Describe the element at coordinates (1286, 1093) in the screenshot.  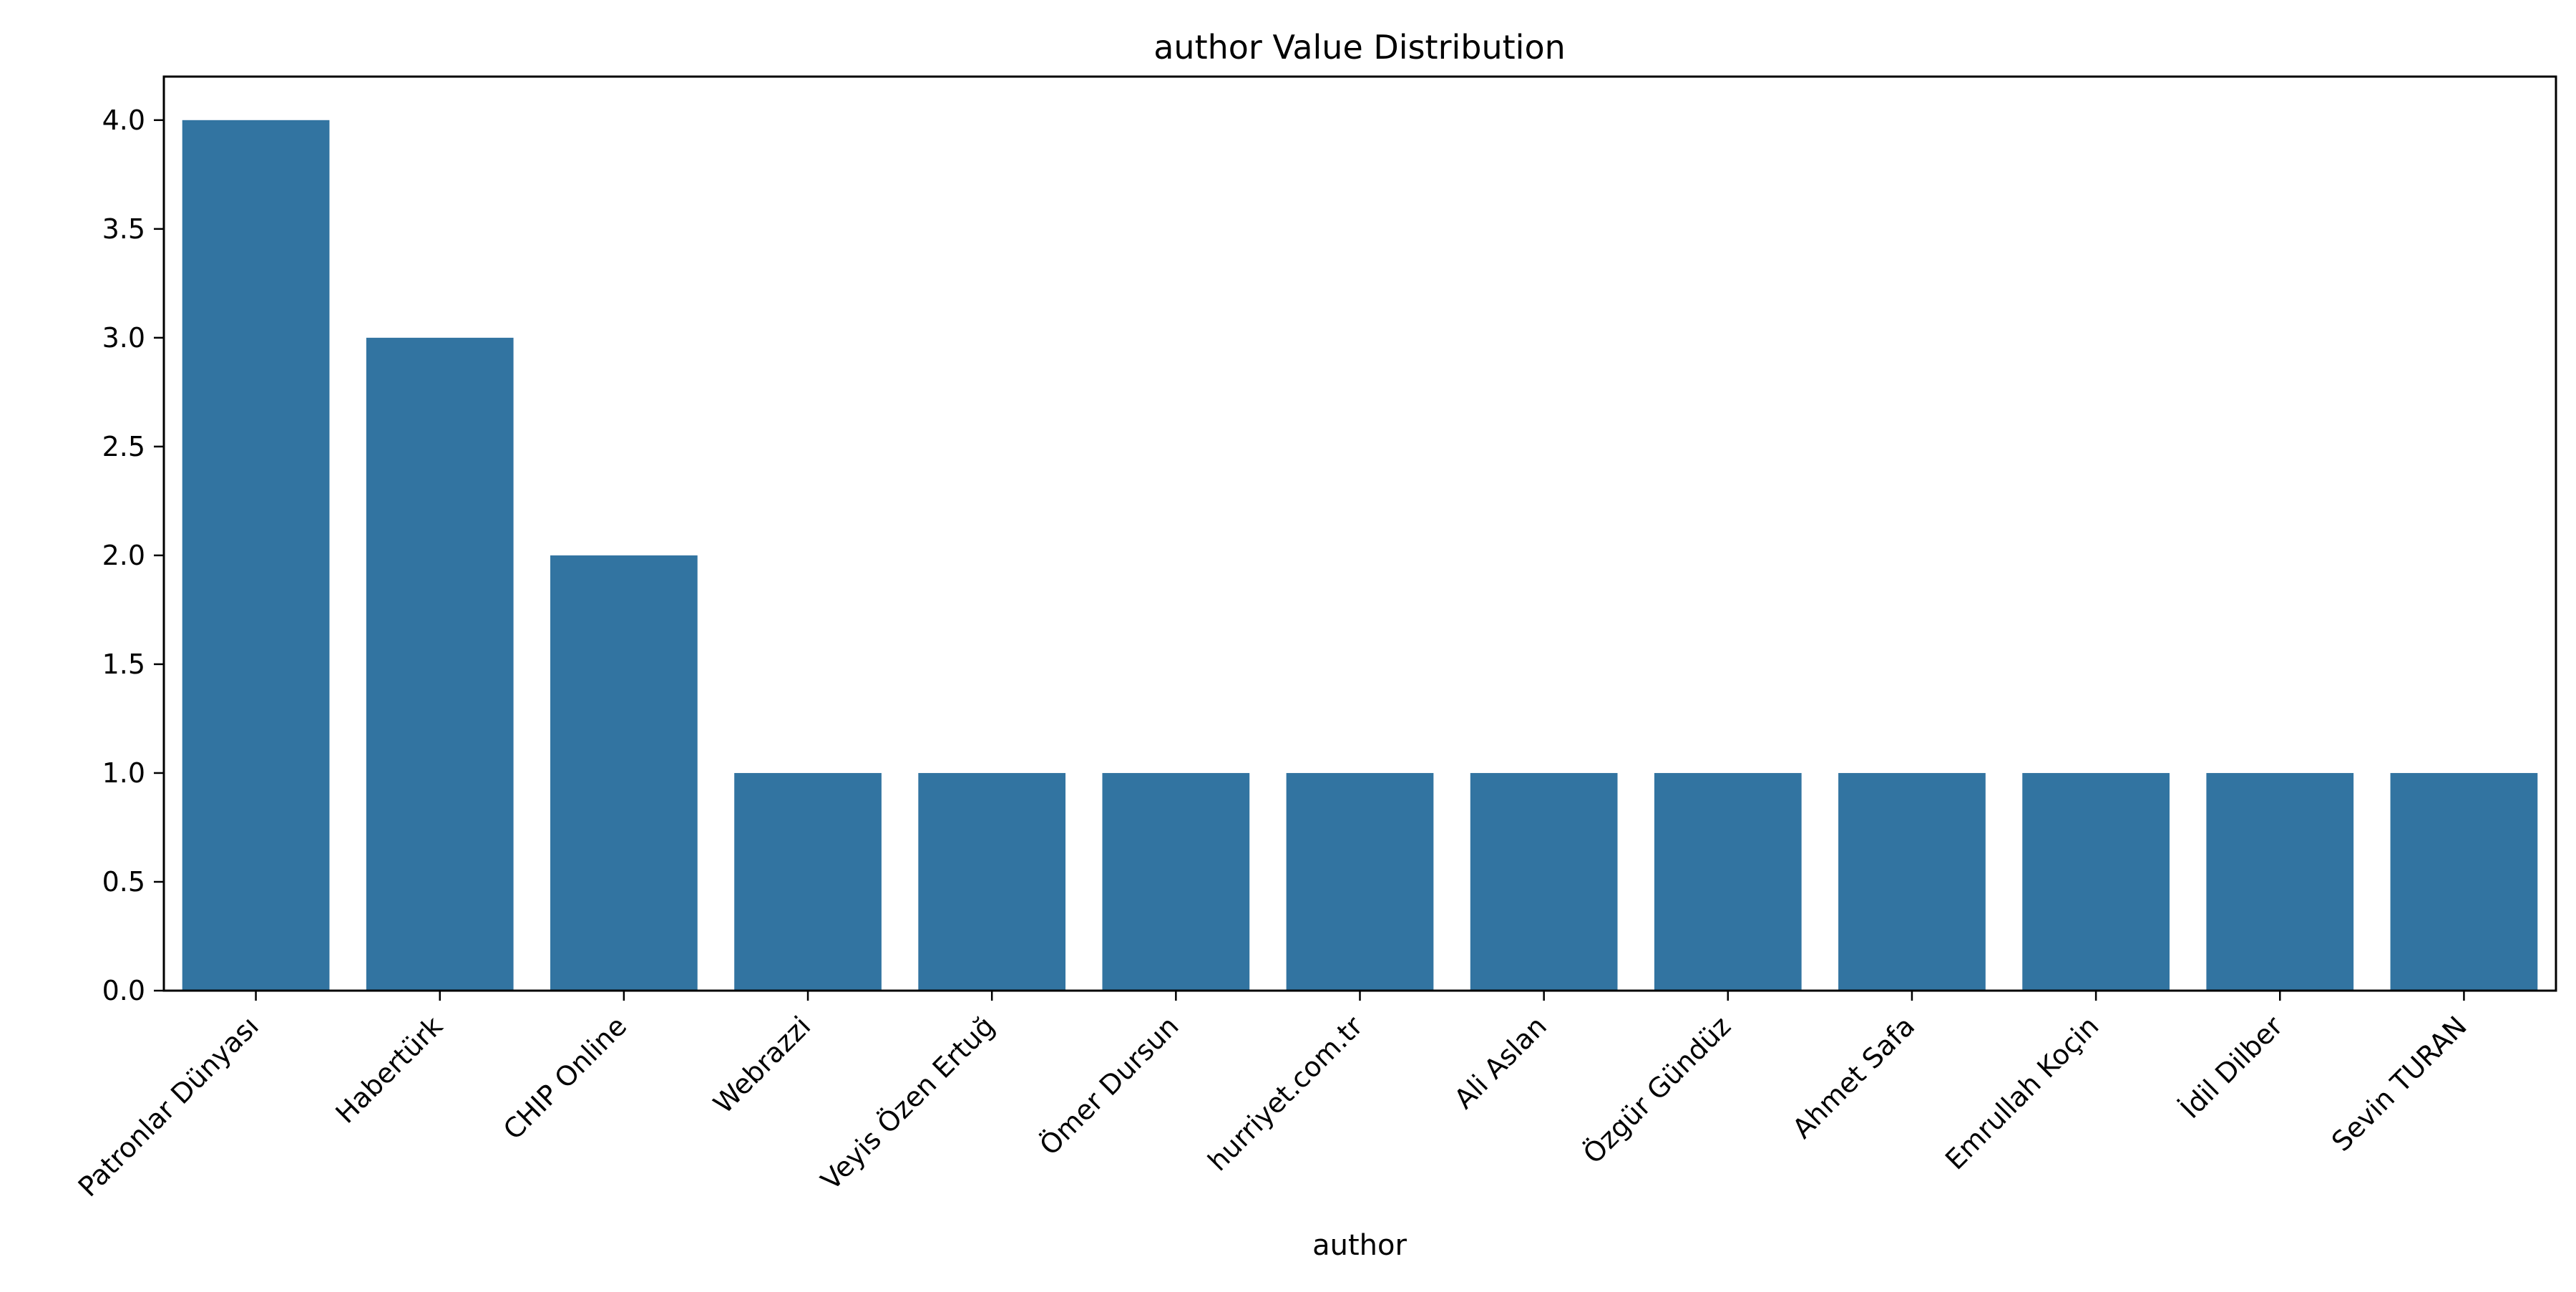
I see `x-tick-label: hurriyet.com.tr` at that location.